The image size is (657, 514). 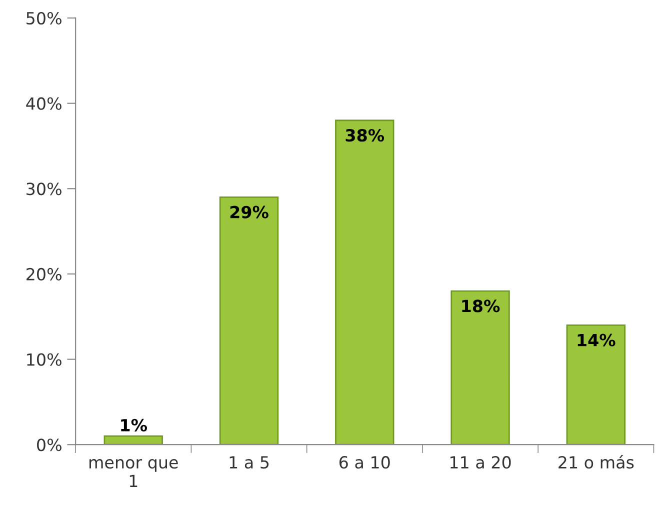 I want to click on y-tick-label: 40%, so click(x=44, y=103).